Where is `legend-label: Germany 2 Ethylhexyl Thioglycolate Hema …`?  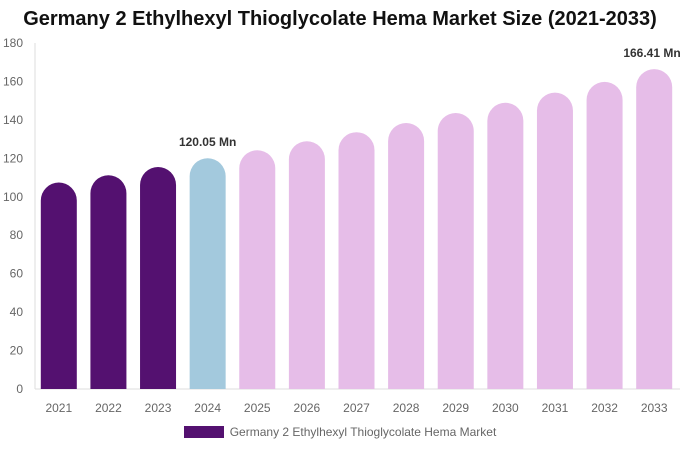
legend-label: Germany 2 Ethylhexyl Thioglycolate Hema … is located at coordinates (363, 432).